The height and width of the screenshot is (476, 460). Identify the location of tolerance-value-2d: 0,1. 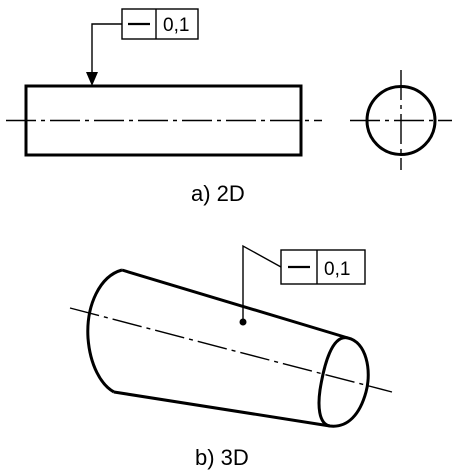
(176, 25).